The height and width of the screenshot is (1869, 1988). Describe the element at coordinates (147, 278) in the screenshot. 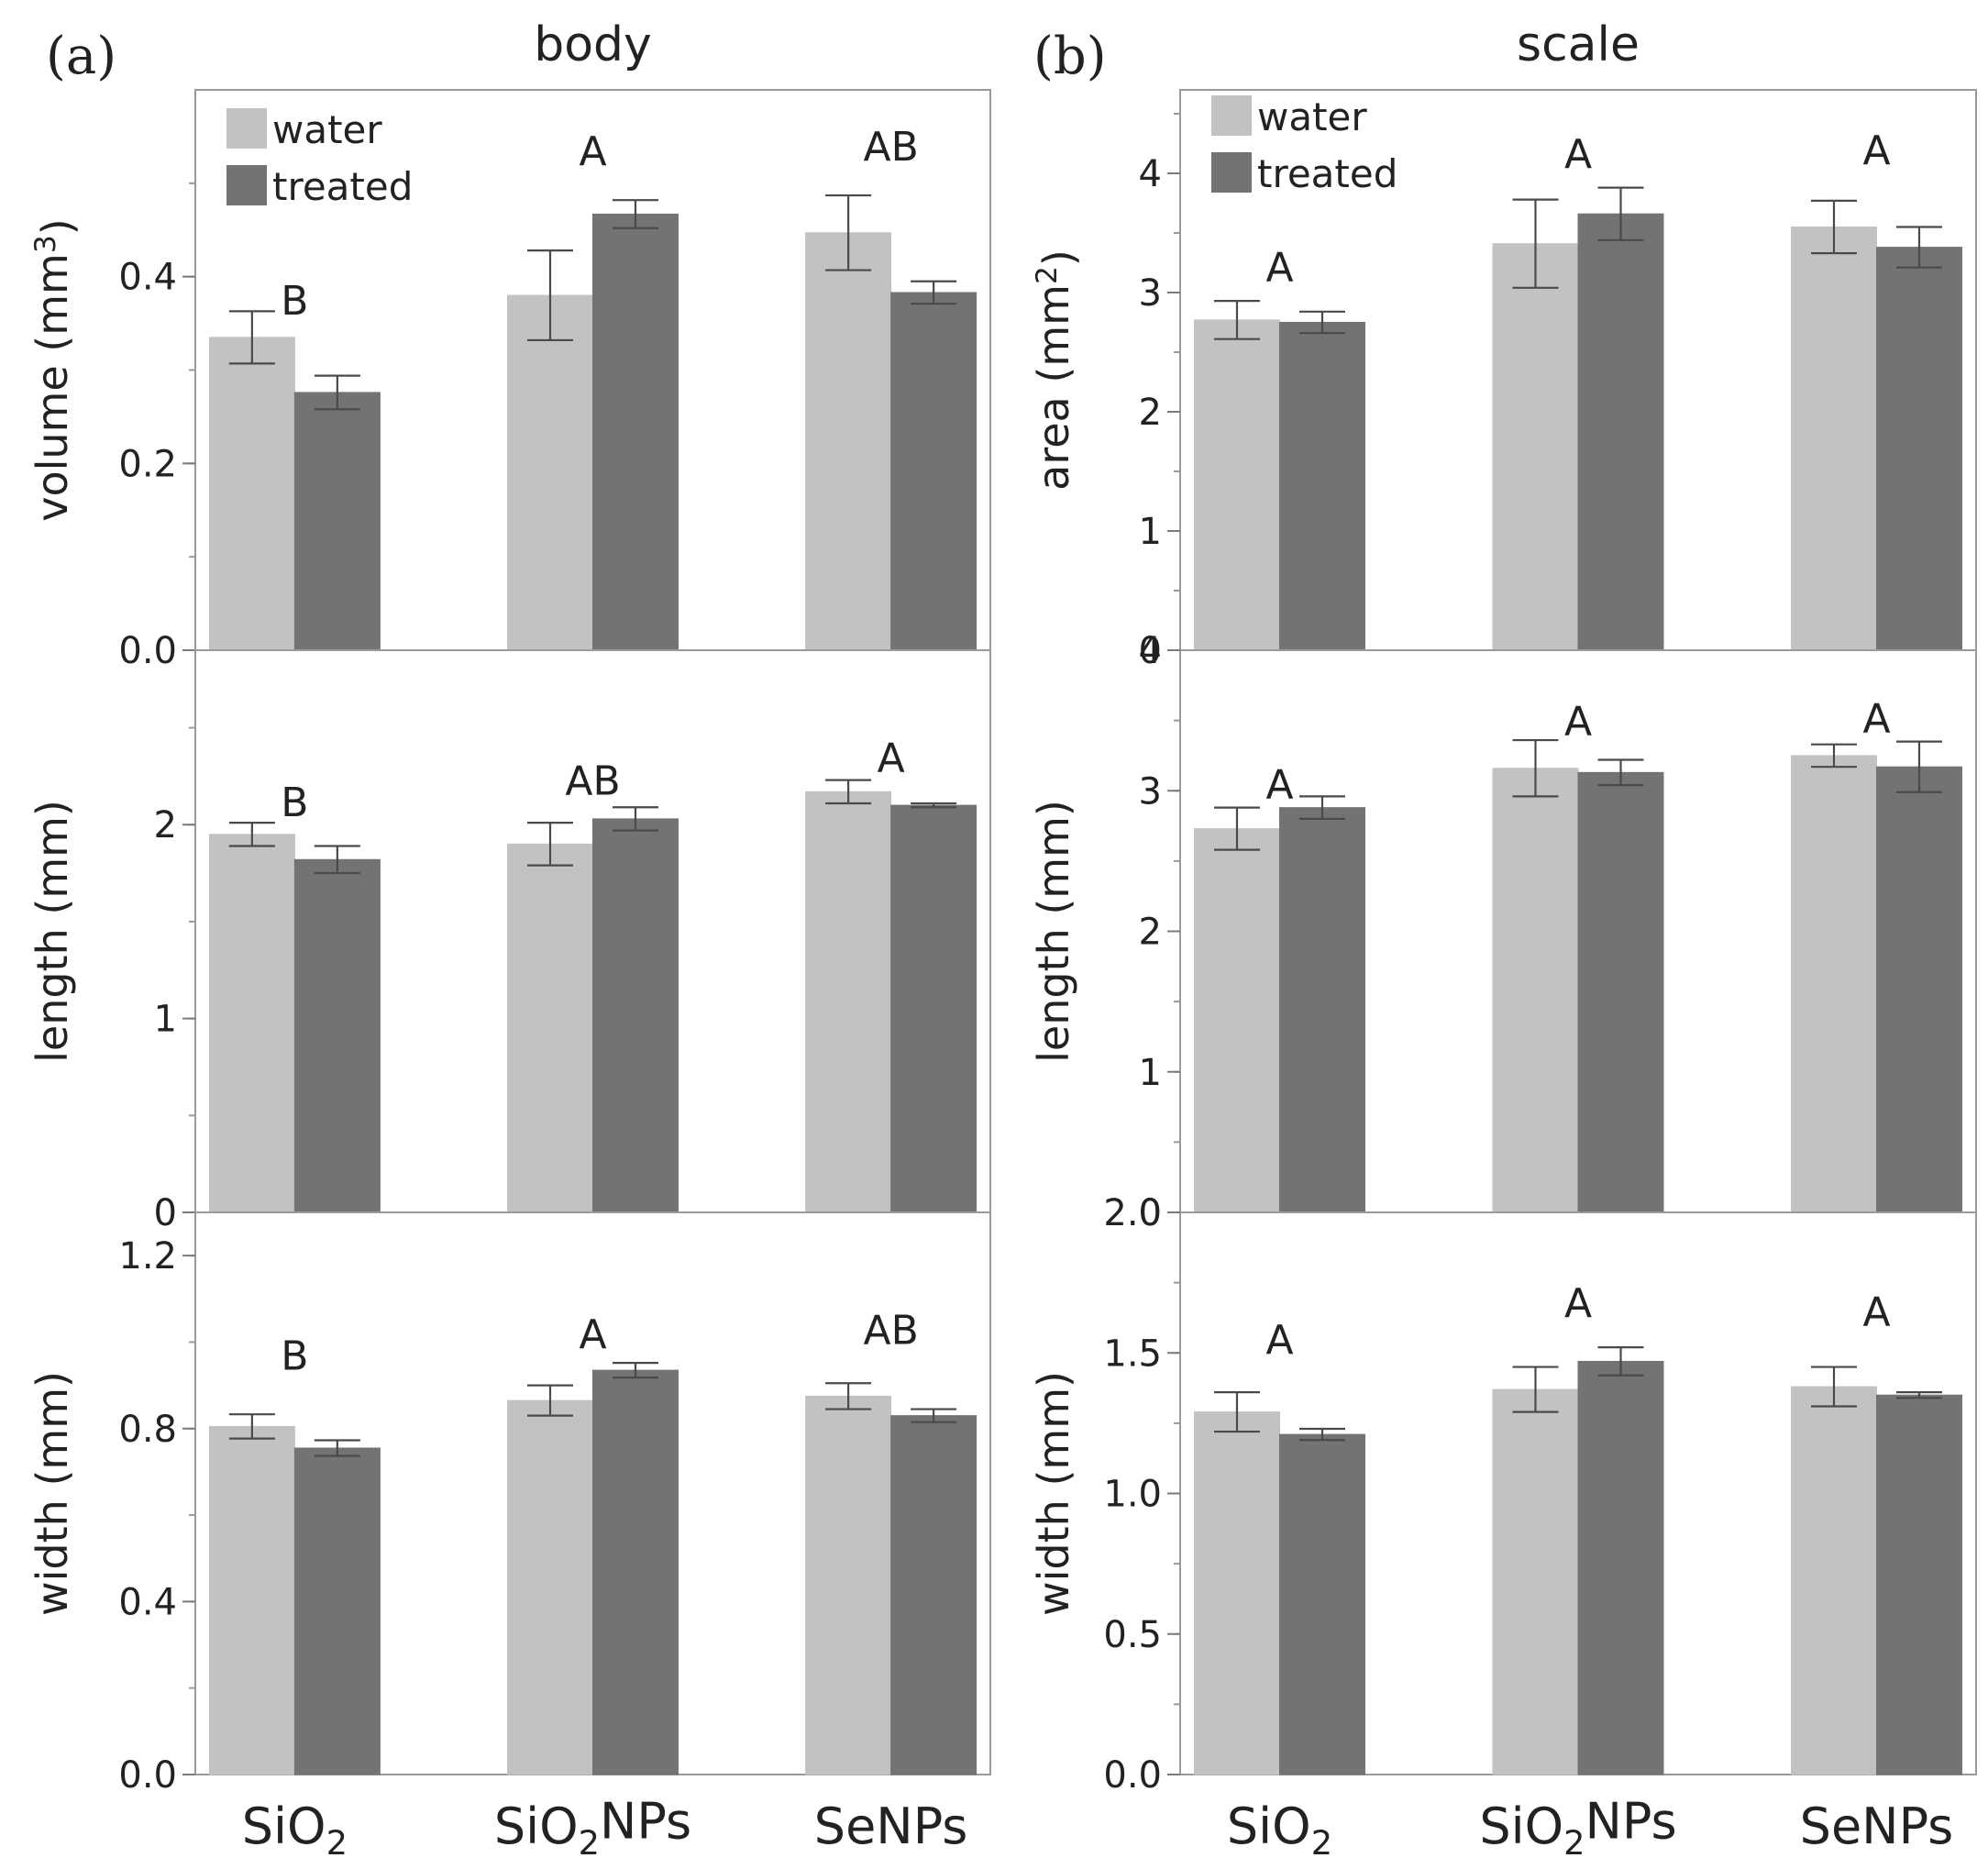

I see `y-tick-label: 0.4` at that location.